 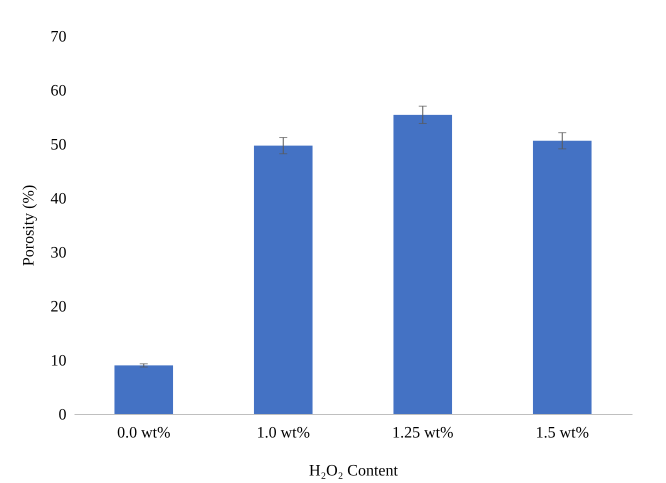 What do you see at coordinates (62, 415) in the screenshot?
I see `y-tick-label: 0` at bounding box center [62, 415].